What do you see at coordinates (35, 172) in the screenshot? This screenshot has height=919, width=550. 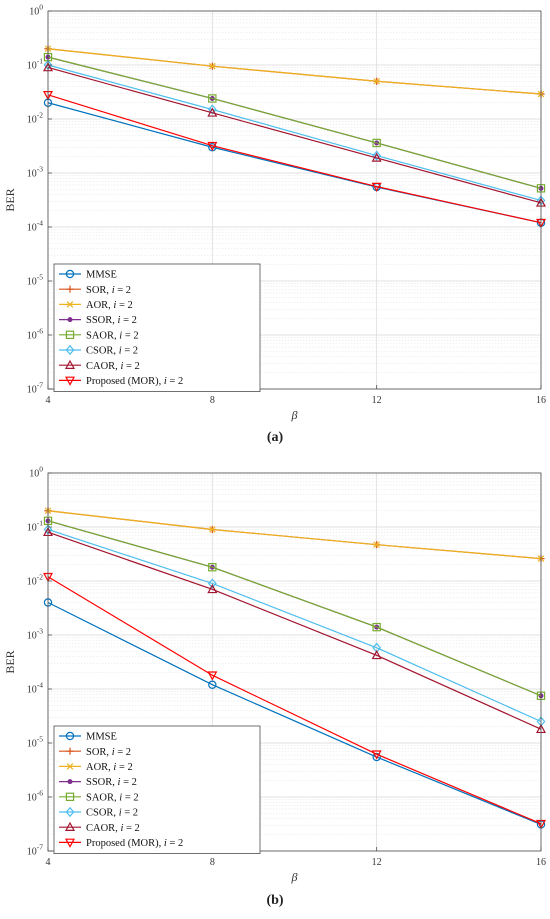 I see `y-tick-label: 10⁻³` at bounding box center [35, 172].